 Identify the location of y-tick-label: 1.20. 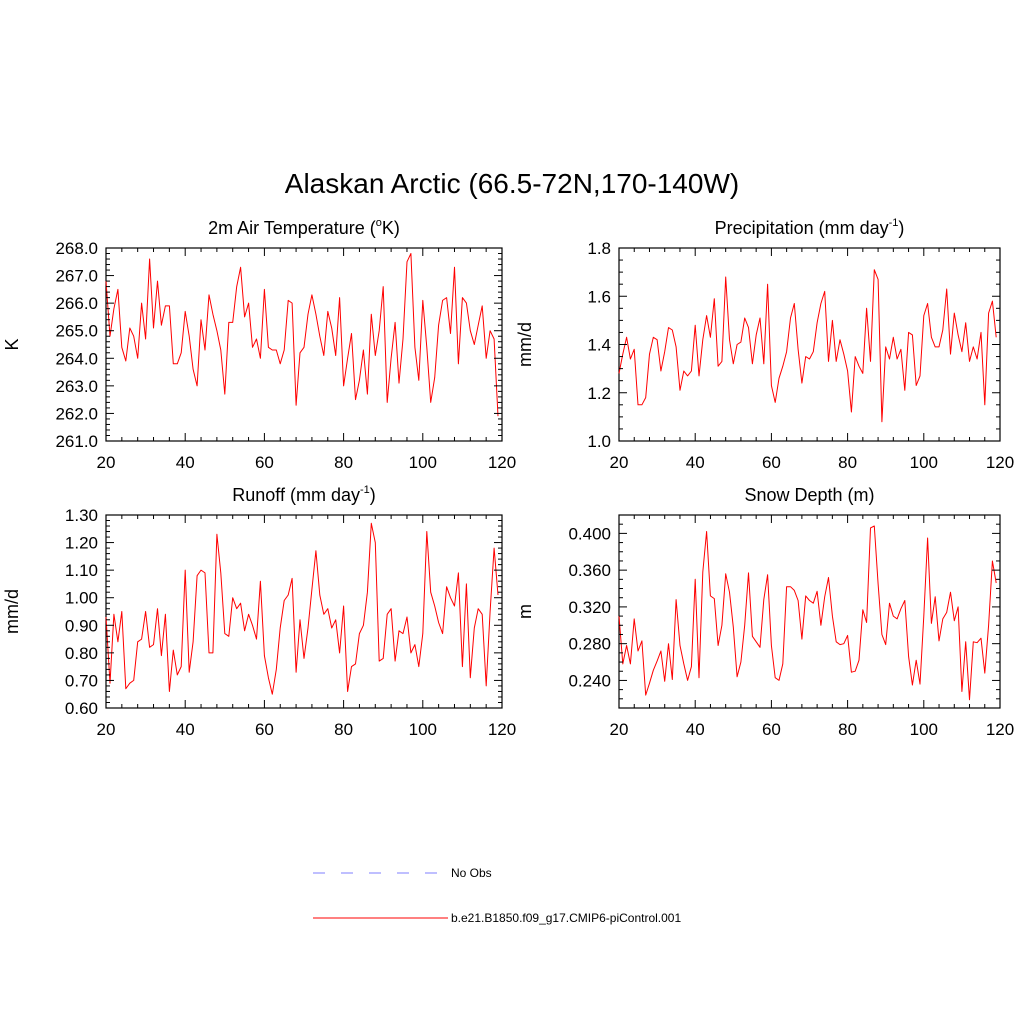
(81, 543).